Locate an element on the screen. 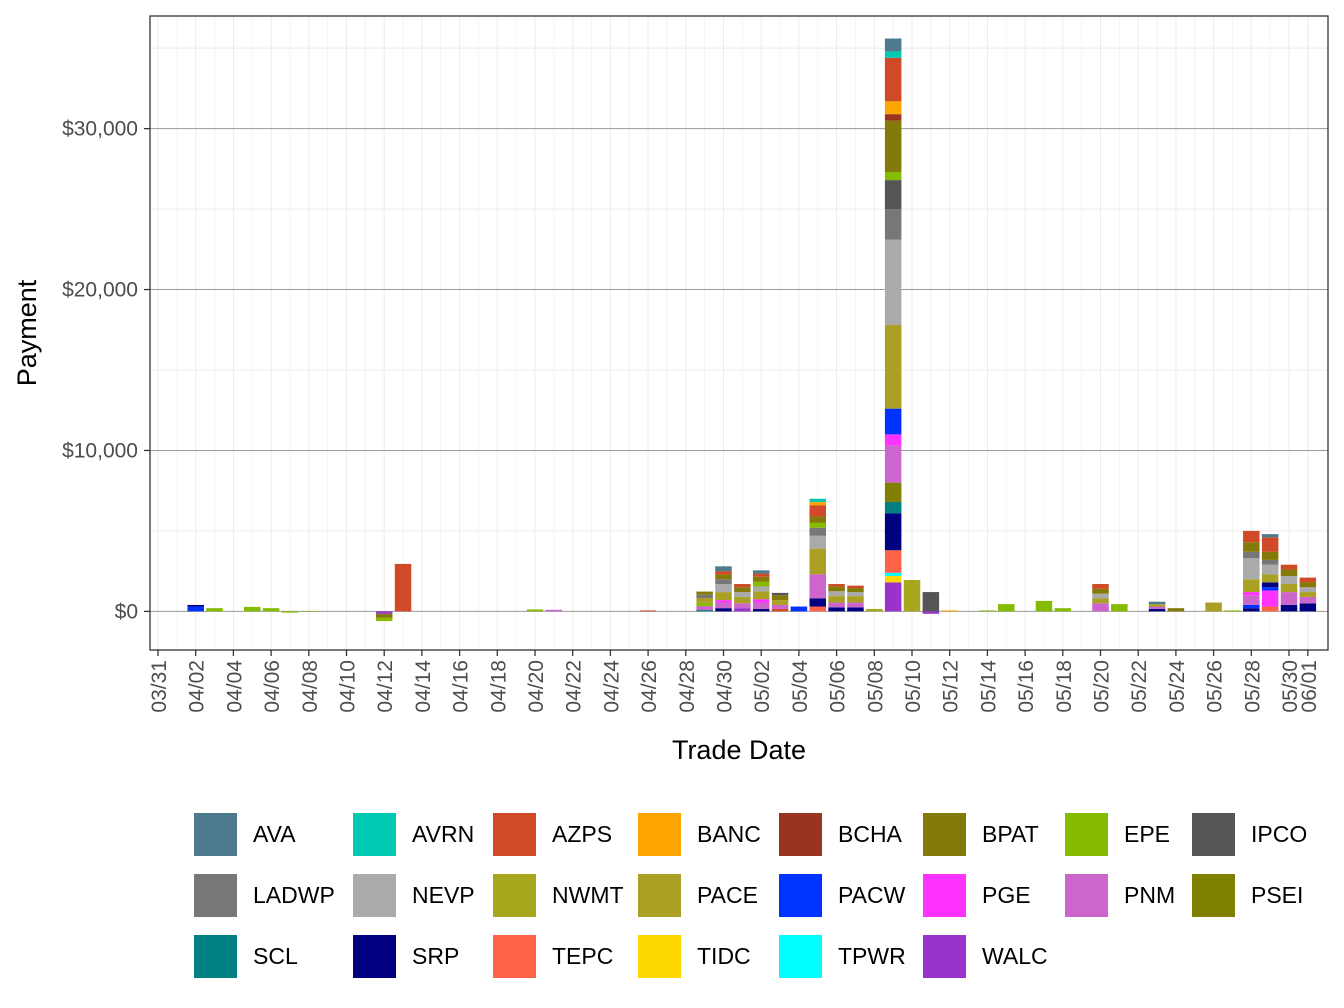  x-axis-title: Trade Date is located at coordinates (739, 750).